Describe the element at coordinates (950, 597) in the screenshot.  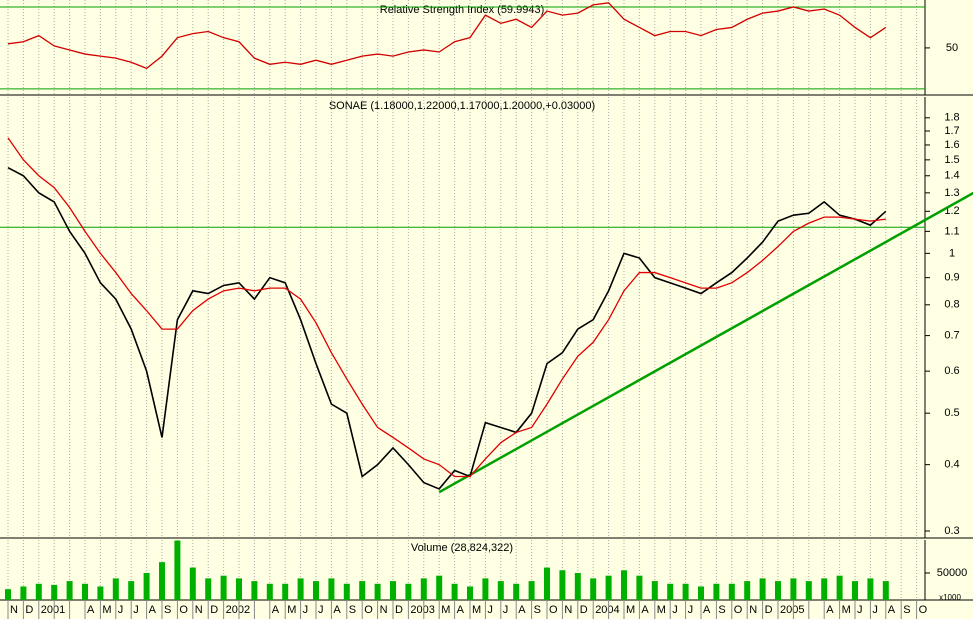
I see `unit-label: x1000` at that location.